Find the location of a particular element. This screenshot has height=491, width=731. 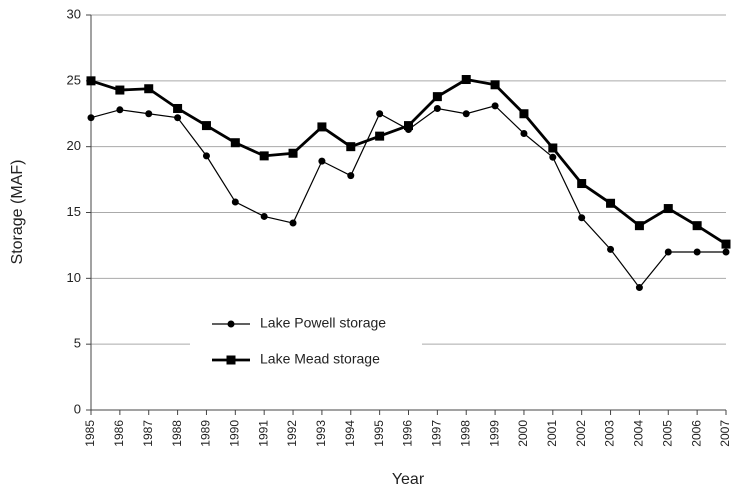

x-tick-label: 2000 is located at coordinates (523, 433).